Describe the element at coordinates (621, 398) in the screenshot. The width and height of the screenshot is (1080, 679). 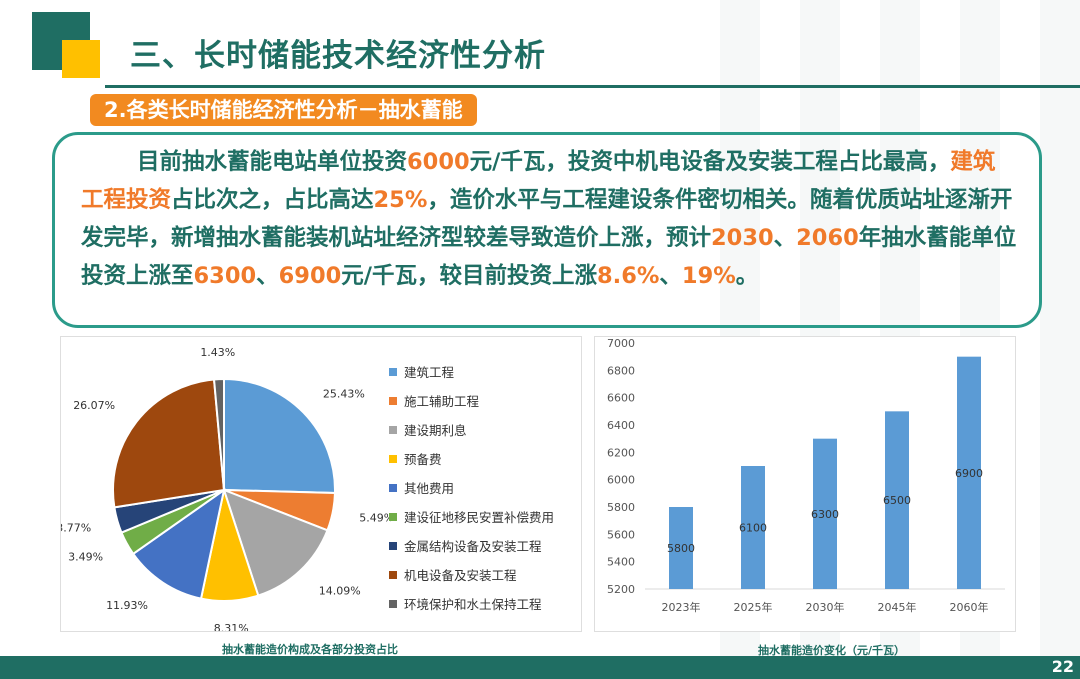
I see `y-tick-label: 6600` at that location.